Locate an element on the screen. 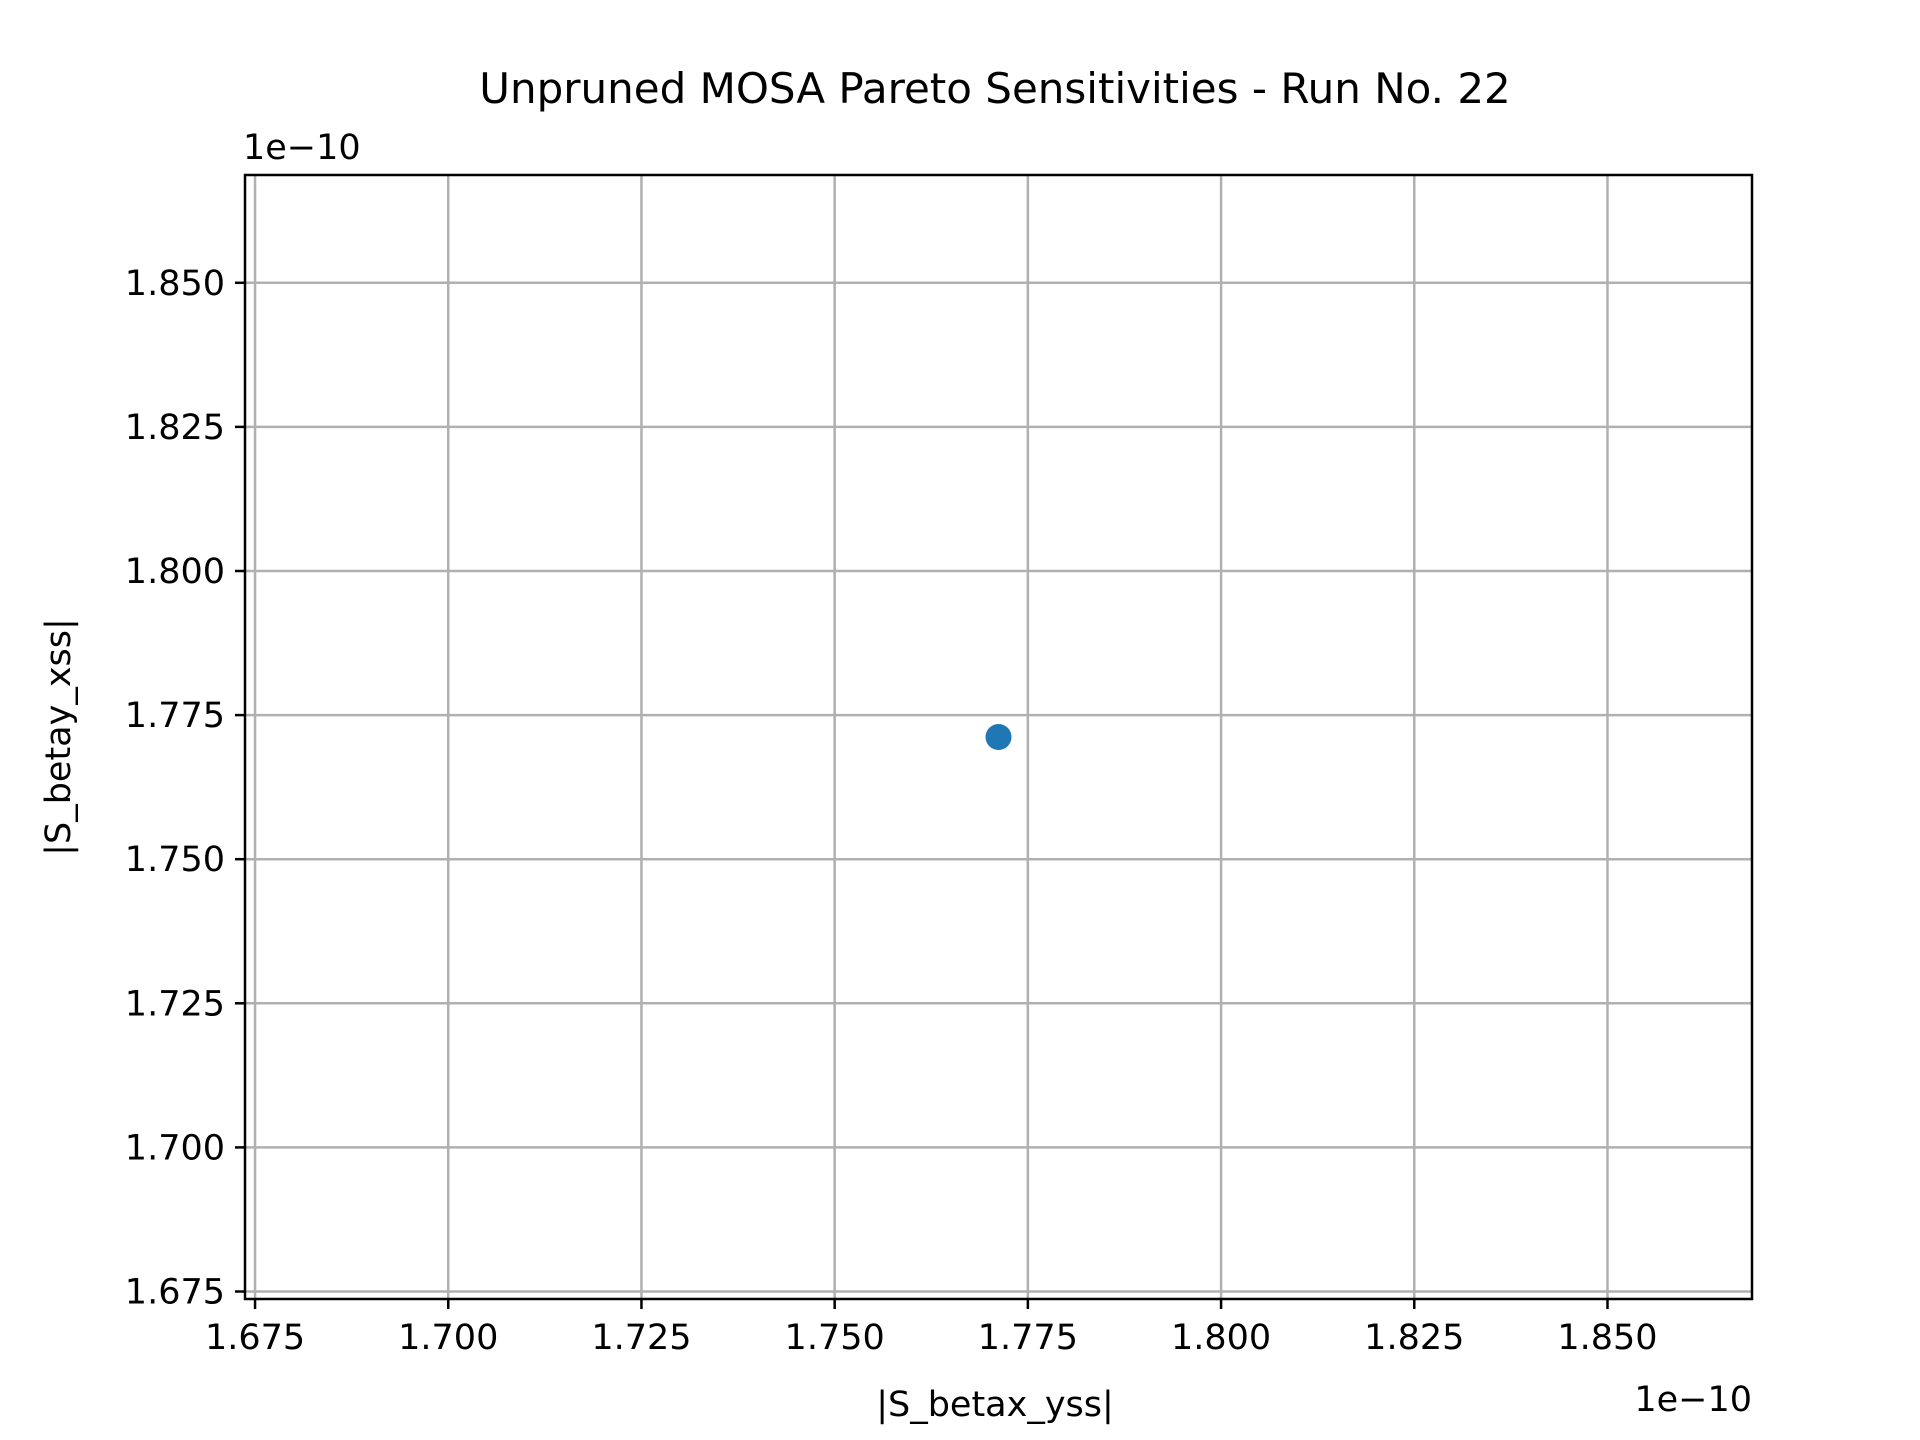 Image resolution: width=1920 pixels, height=1440 pixels. y-tick-label: 1.850 is located at coordinates (175, 284).